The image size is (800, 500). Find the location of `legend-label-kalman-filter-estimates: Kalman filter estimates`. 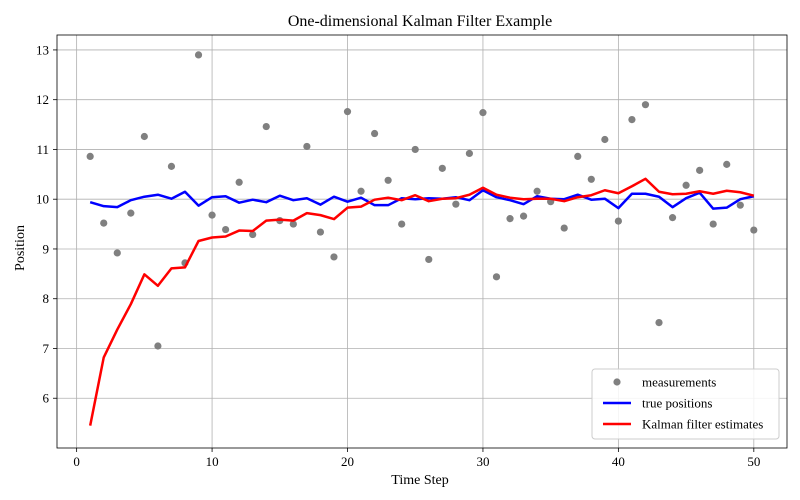

legend-label-kalman-filter-estimates: Kalman filter estimates is located at coordinates (702, 424).